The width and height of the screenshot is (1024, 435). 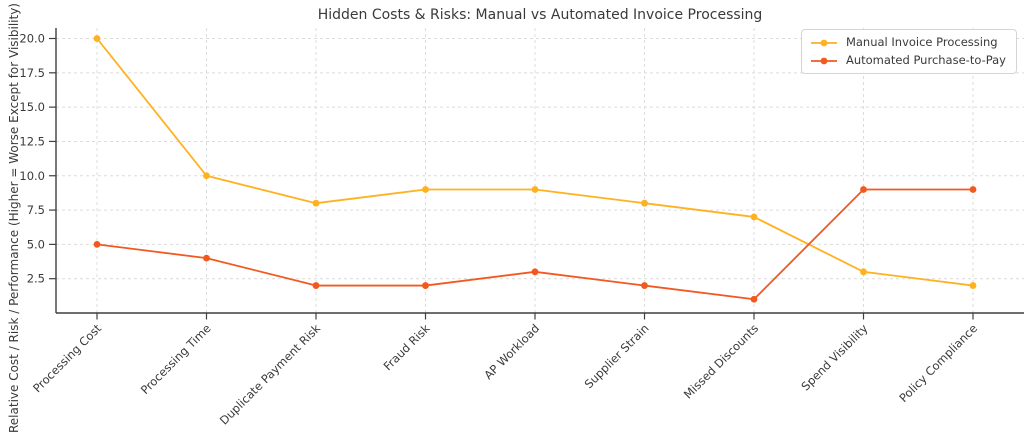 I want to click on legend-item: Automated Purchase-to-Pay, so click(x=908, y=60).